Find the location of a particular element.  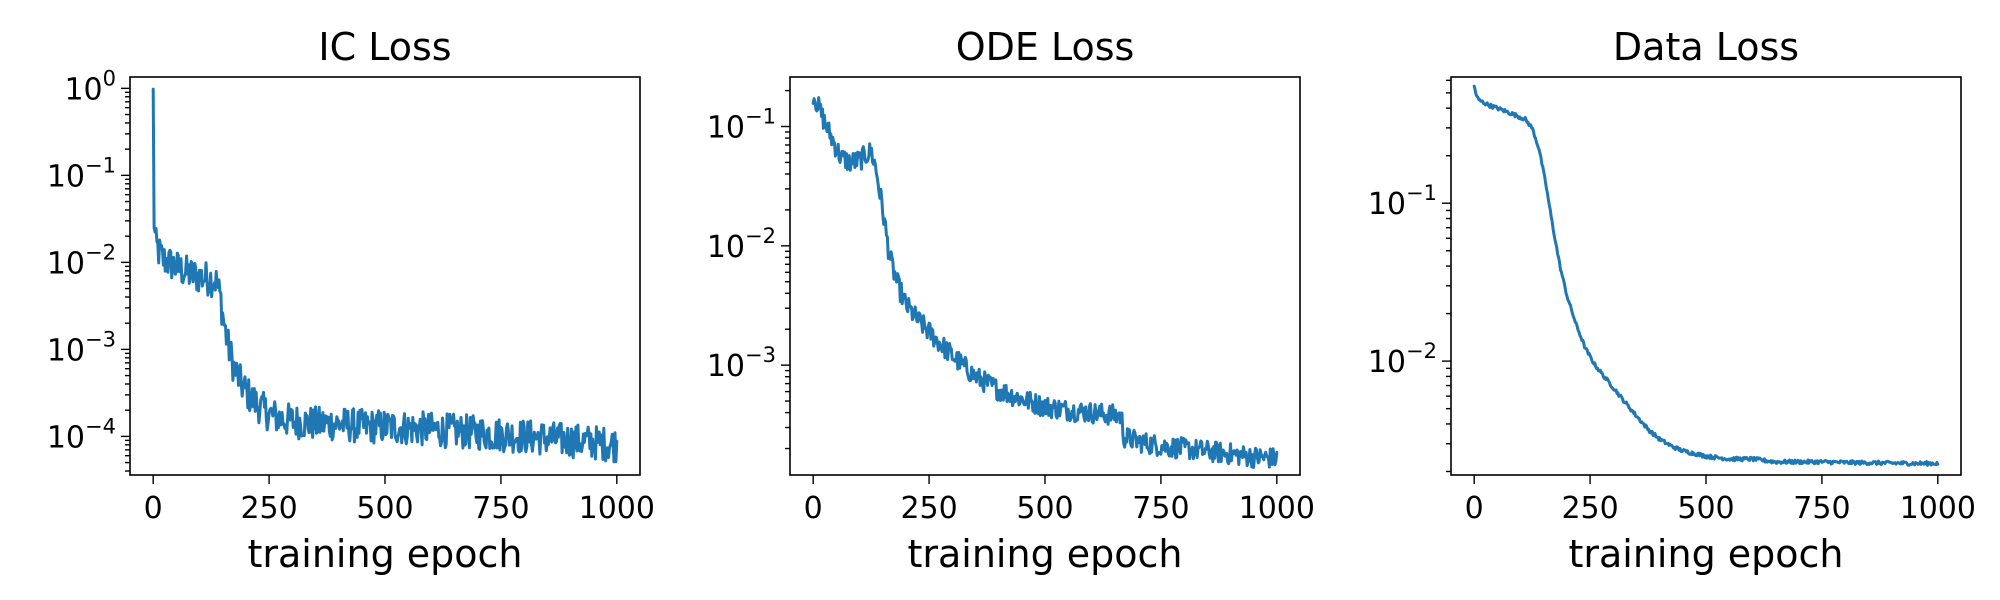

y-tick-label: 10⁰ is located at coordinates (90, 86).